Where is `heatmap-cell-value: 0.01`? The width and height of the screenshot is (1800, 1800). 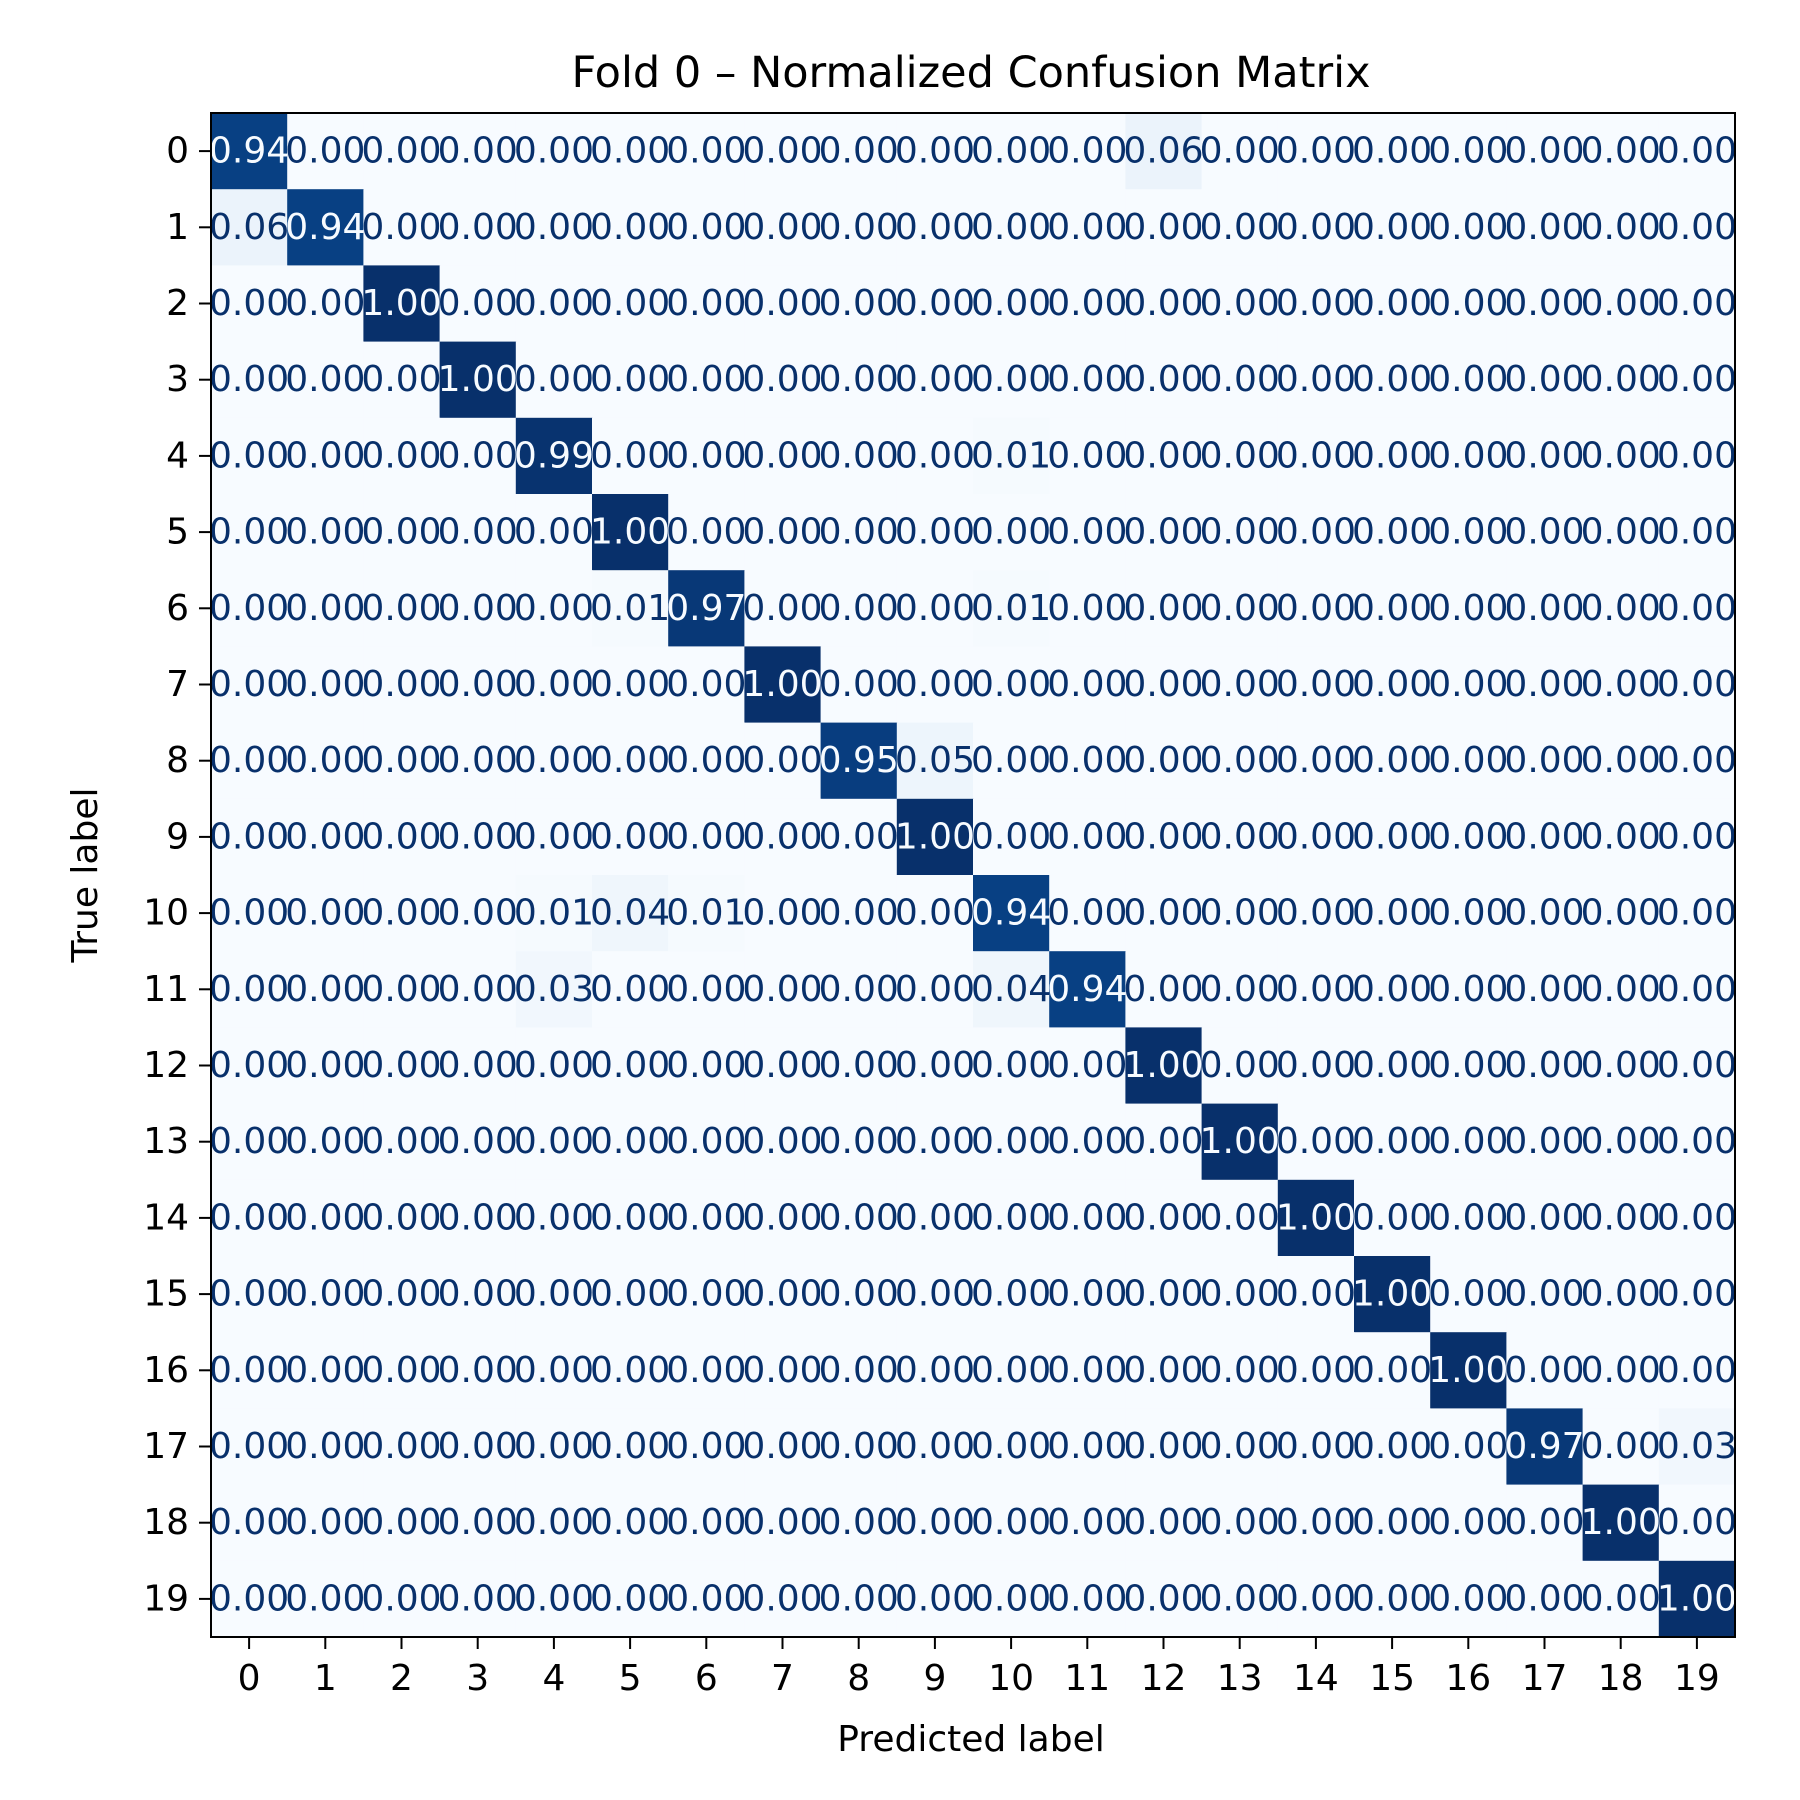 heatmap-cell-value: 0.01 is located at coordinates (706, 913).